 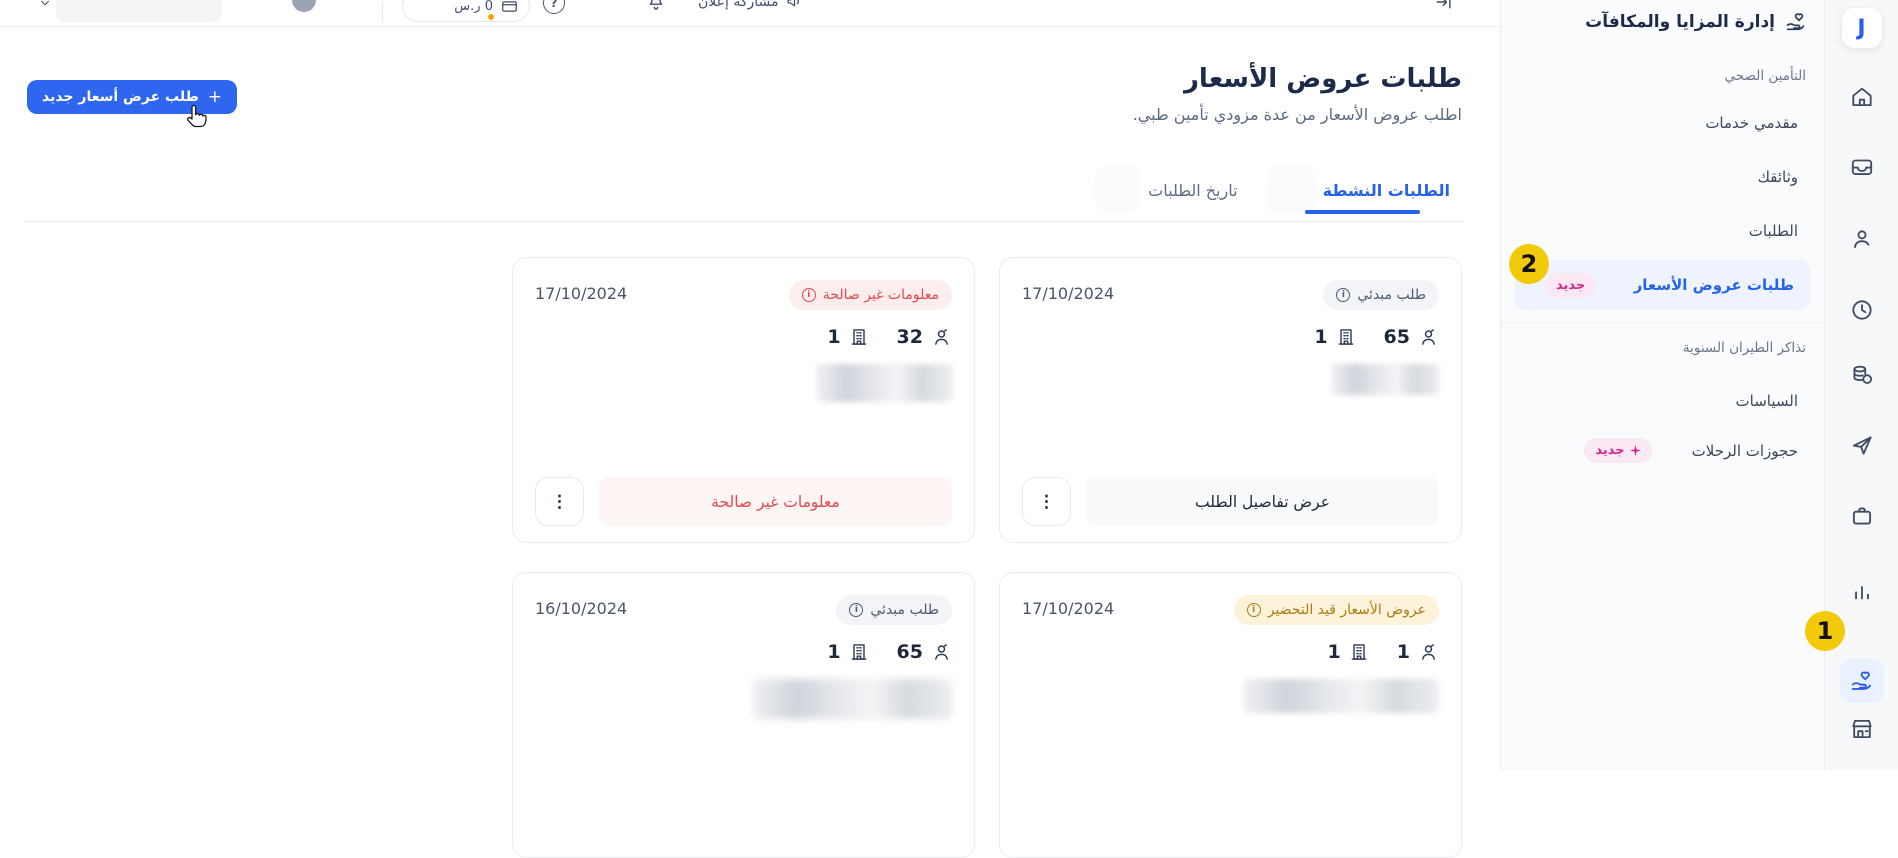 I want to click on new-badge: جديد, so click(x=1571, y=285).